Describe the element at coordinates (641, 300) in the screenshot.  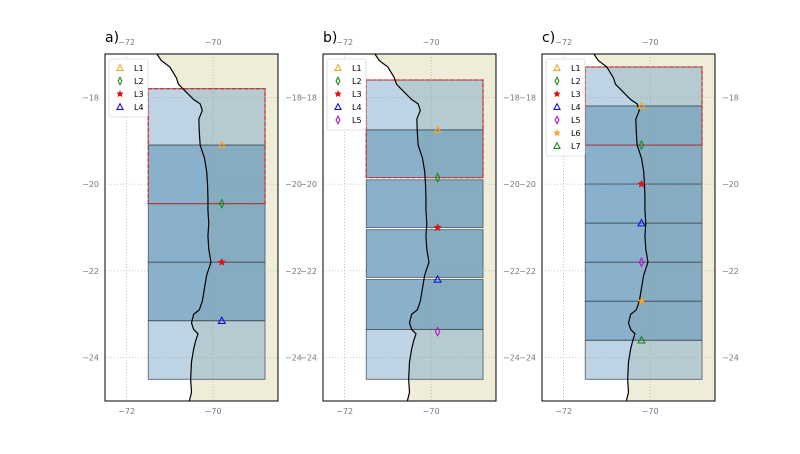
I see `marker-l6` at that location.